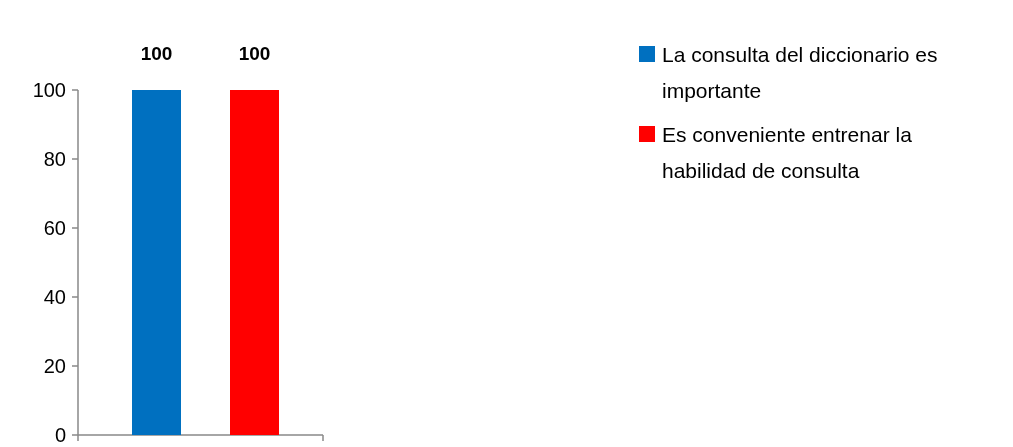  Describe the element at coordinates (49, 90) in the screenshot. I see `y-tick-label: 100` at that location.